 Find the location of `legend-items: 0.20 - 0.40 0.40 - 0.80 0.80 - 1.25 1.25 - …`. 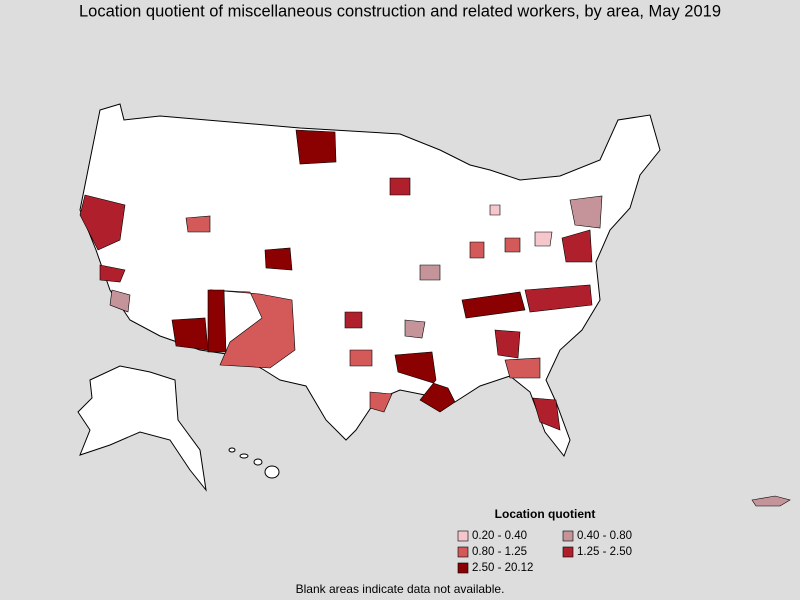

legend-items: 0.20 - 0.40 0.40 - 0.80 0.80 - 1.25 1.25 - … is located at coordinates (544, 552).